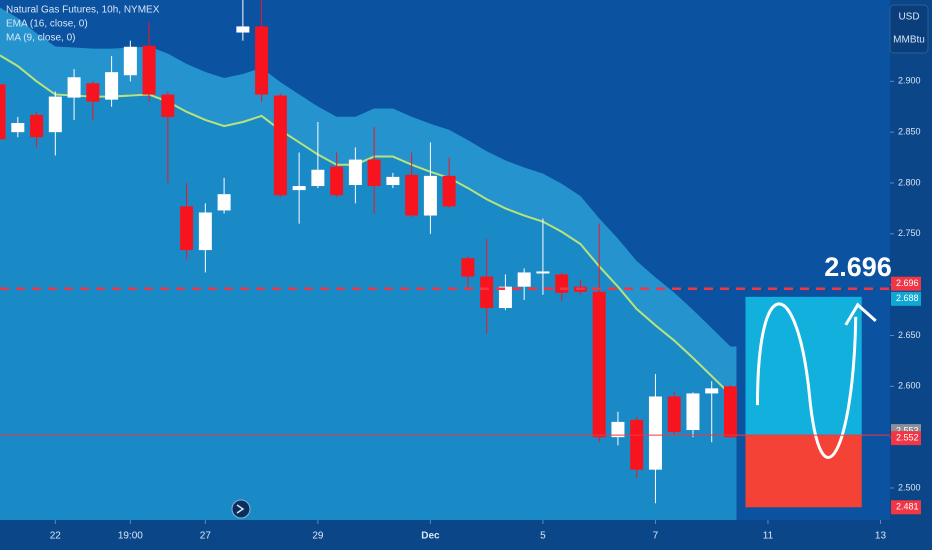  What do you see at coordinates (909, 182) in the screenshot?
I see `y-tick-label: 2.800` at bounding box center [909, 182].